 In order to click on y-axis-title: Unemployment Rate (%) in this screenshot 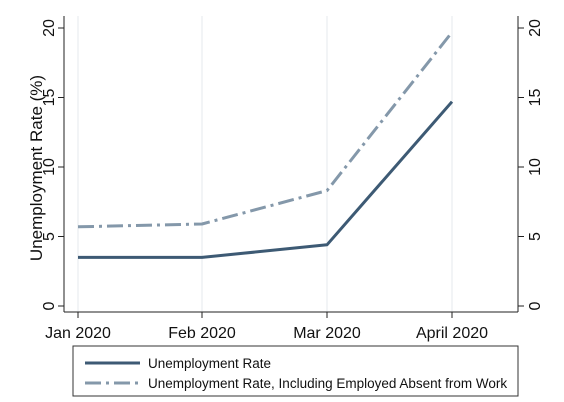, I will do `click(36, 168)`.